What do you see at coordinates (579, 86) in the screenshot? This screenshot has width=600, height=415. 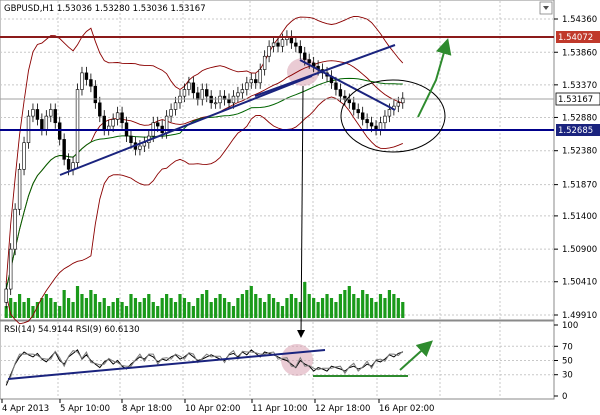 I see `price-tick-label: 1.53370` at bounding box center [579, 86].